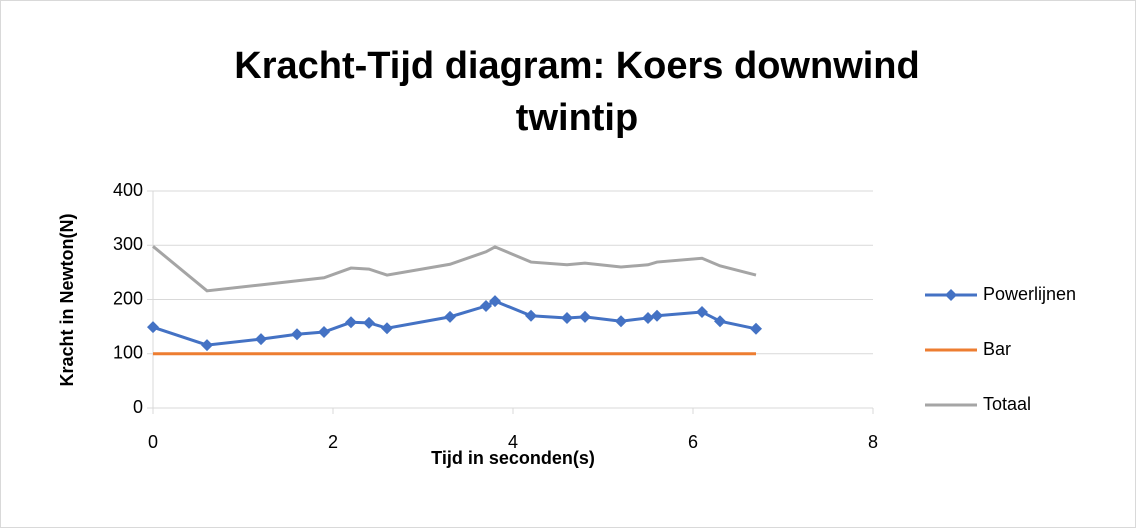 The image size is (1136, 528). Describe the element at coordinates (153, 442) in the screenshot. I see `x-tick-label: 0` at that location.